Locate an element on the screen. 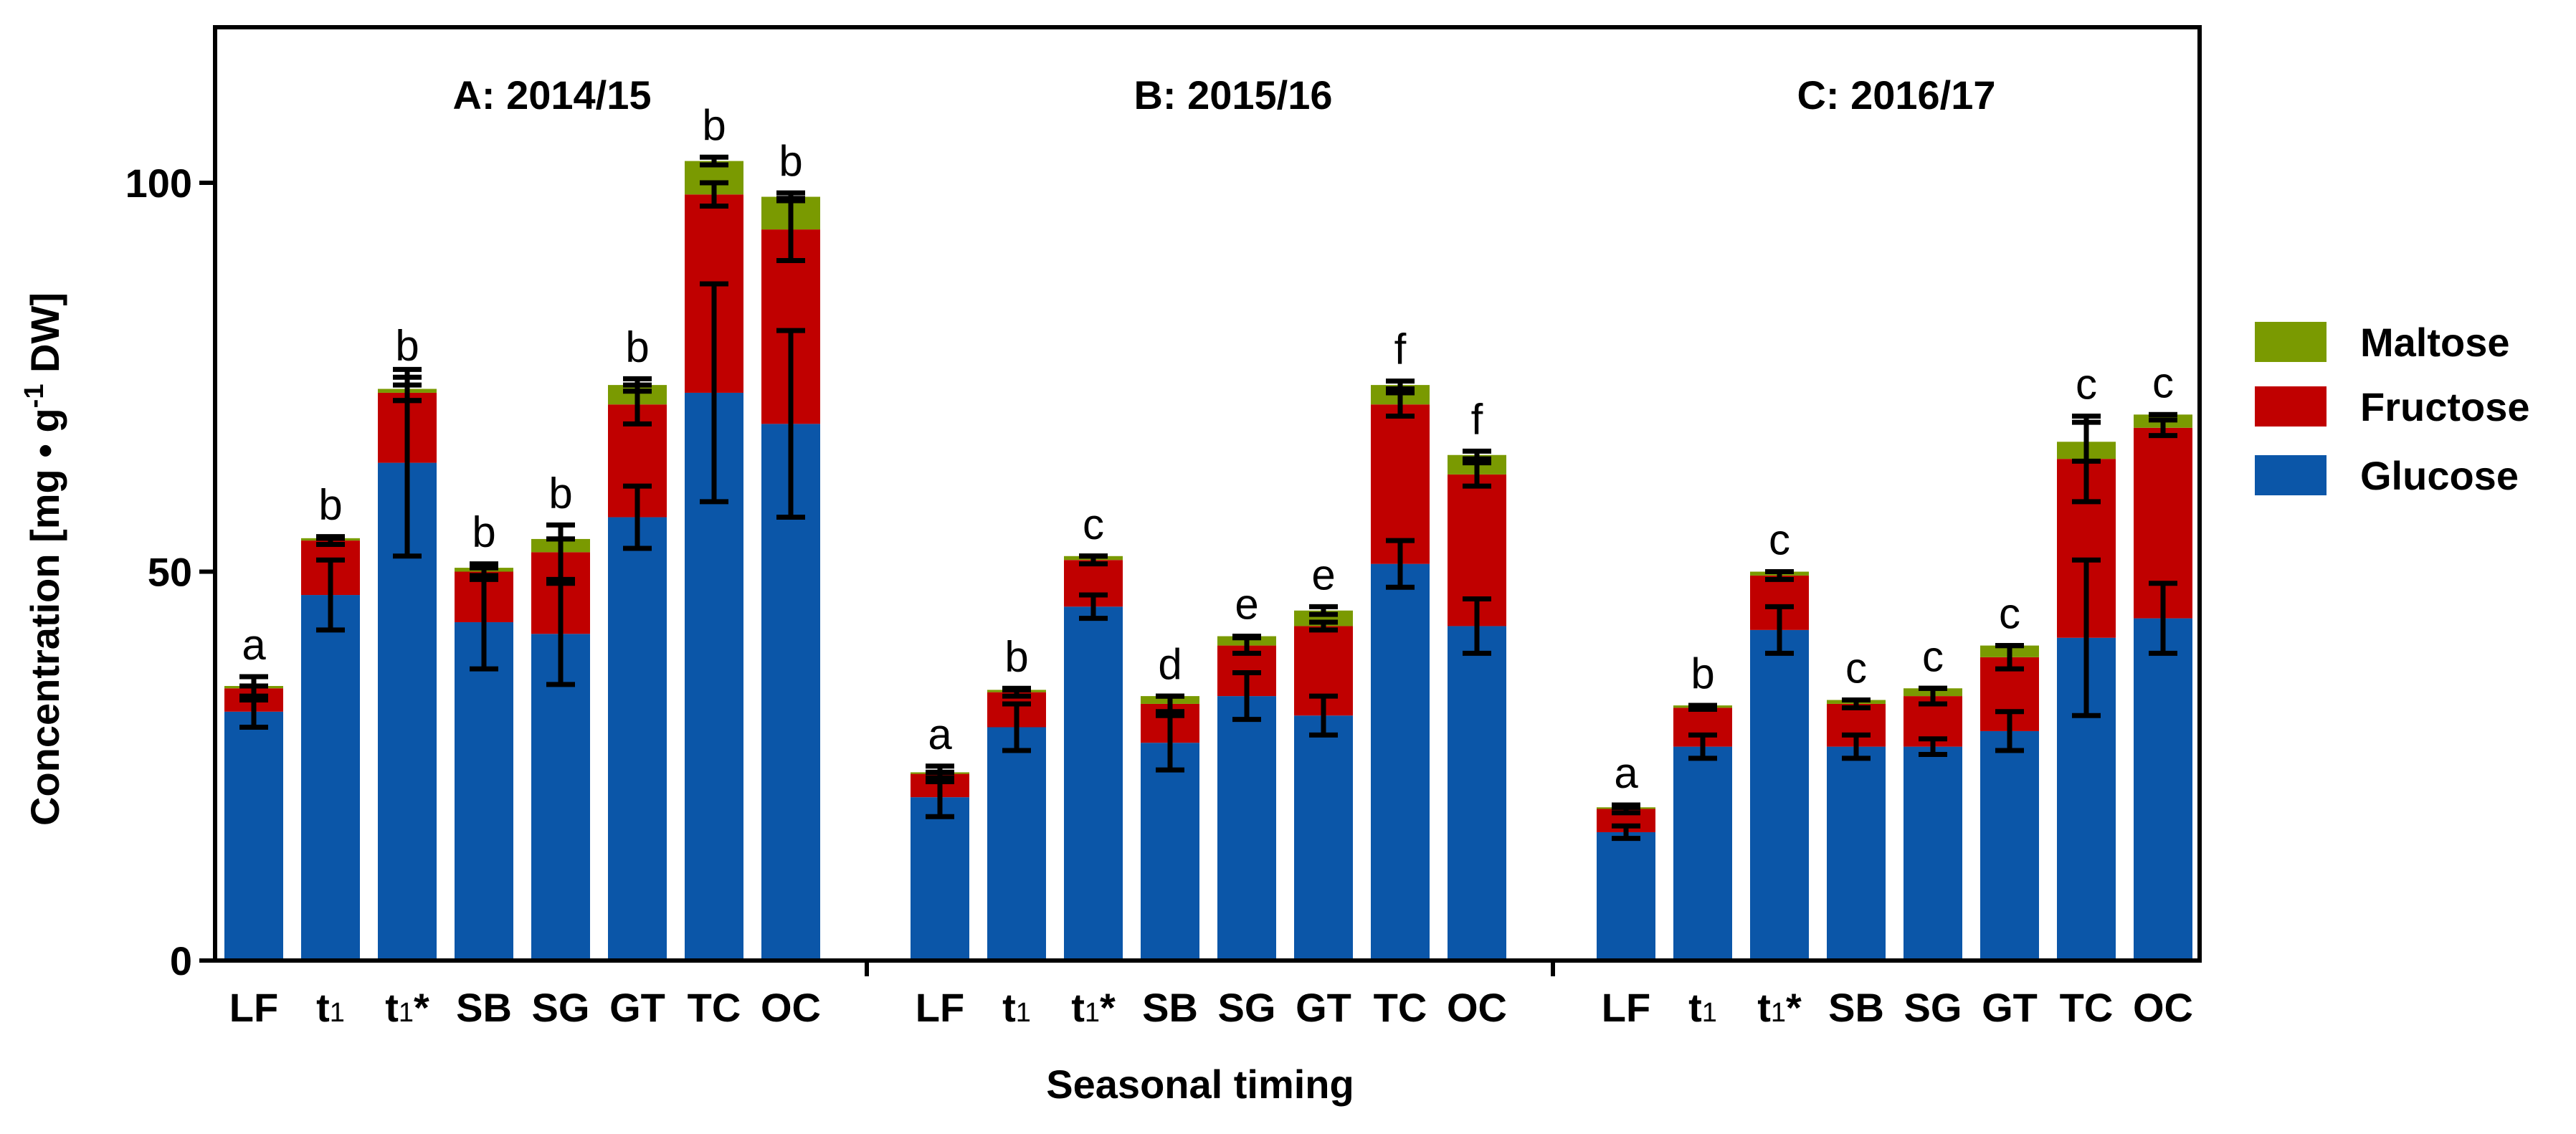  x-tick-label-2-SG: SG is located at coordinates (1247, 1007).